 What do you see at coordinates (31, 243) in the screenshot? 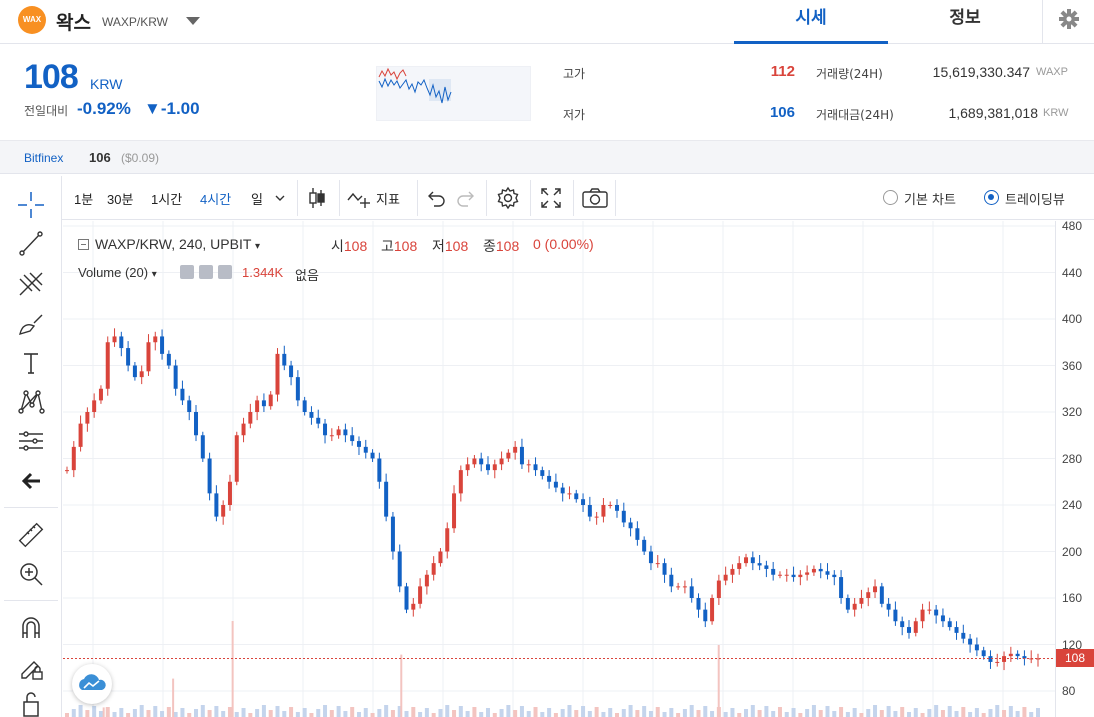
I see `trend-line-icon` at bounding box center [31, 243].